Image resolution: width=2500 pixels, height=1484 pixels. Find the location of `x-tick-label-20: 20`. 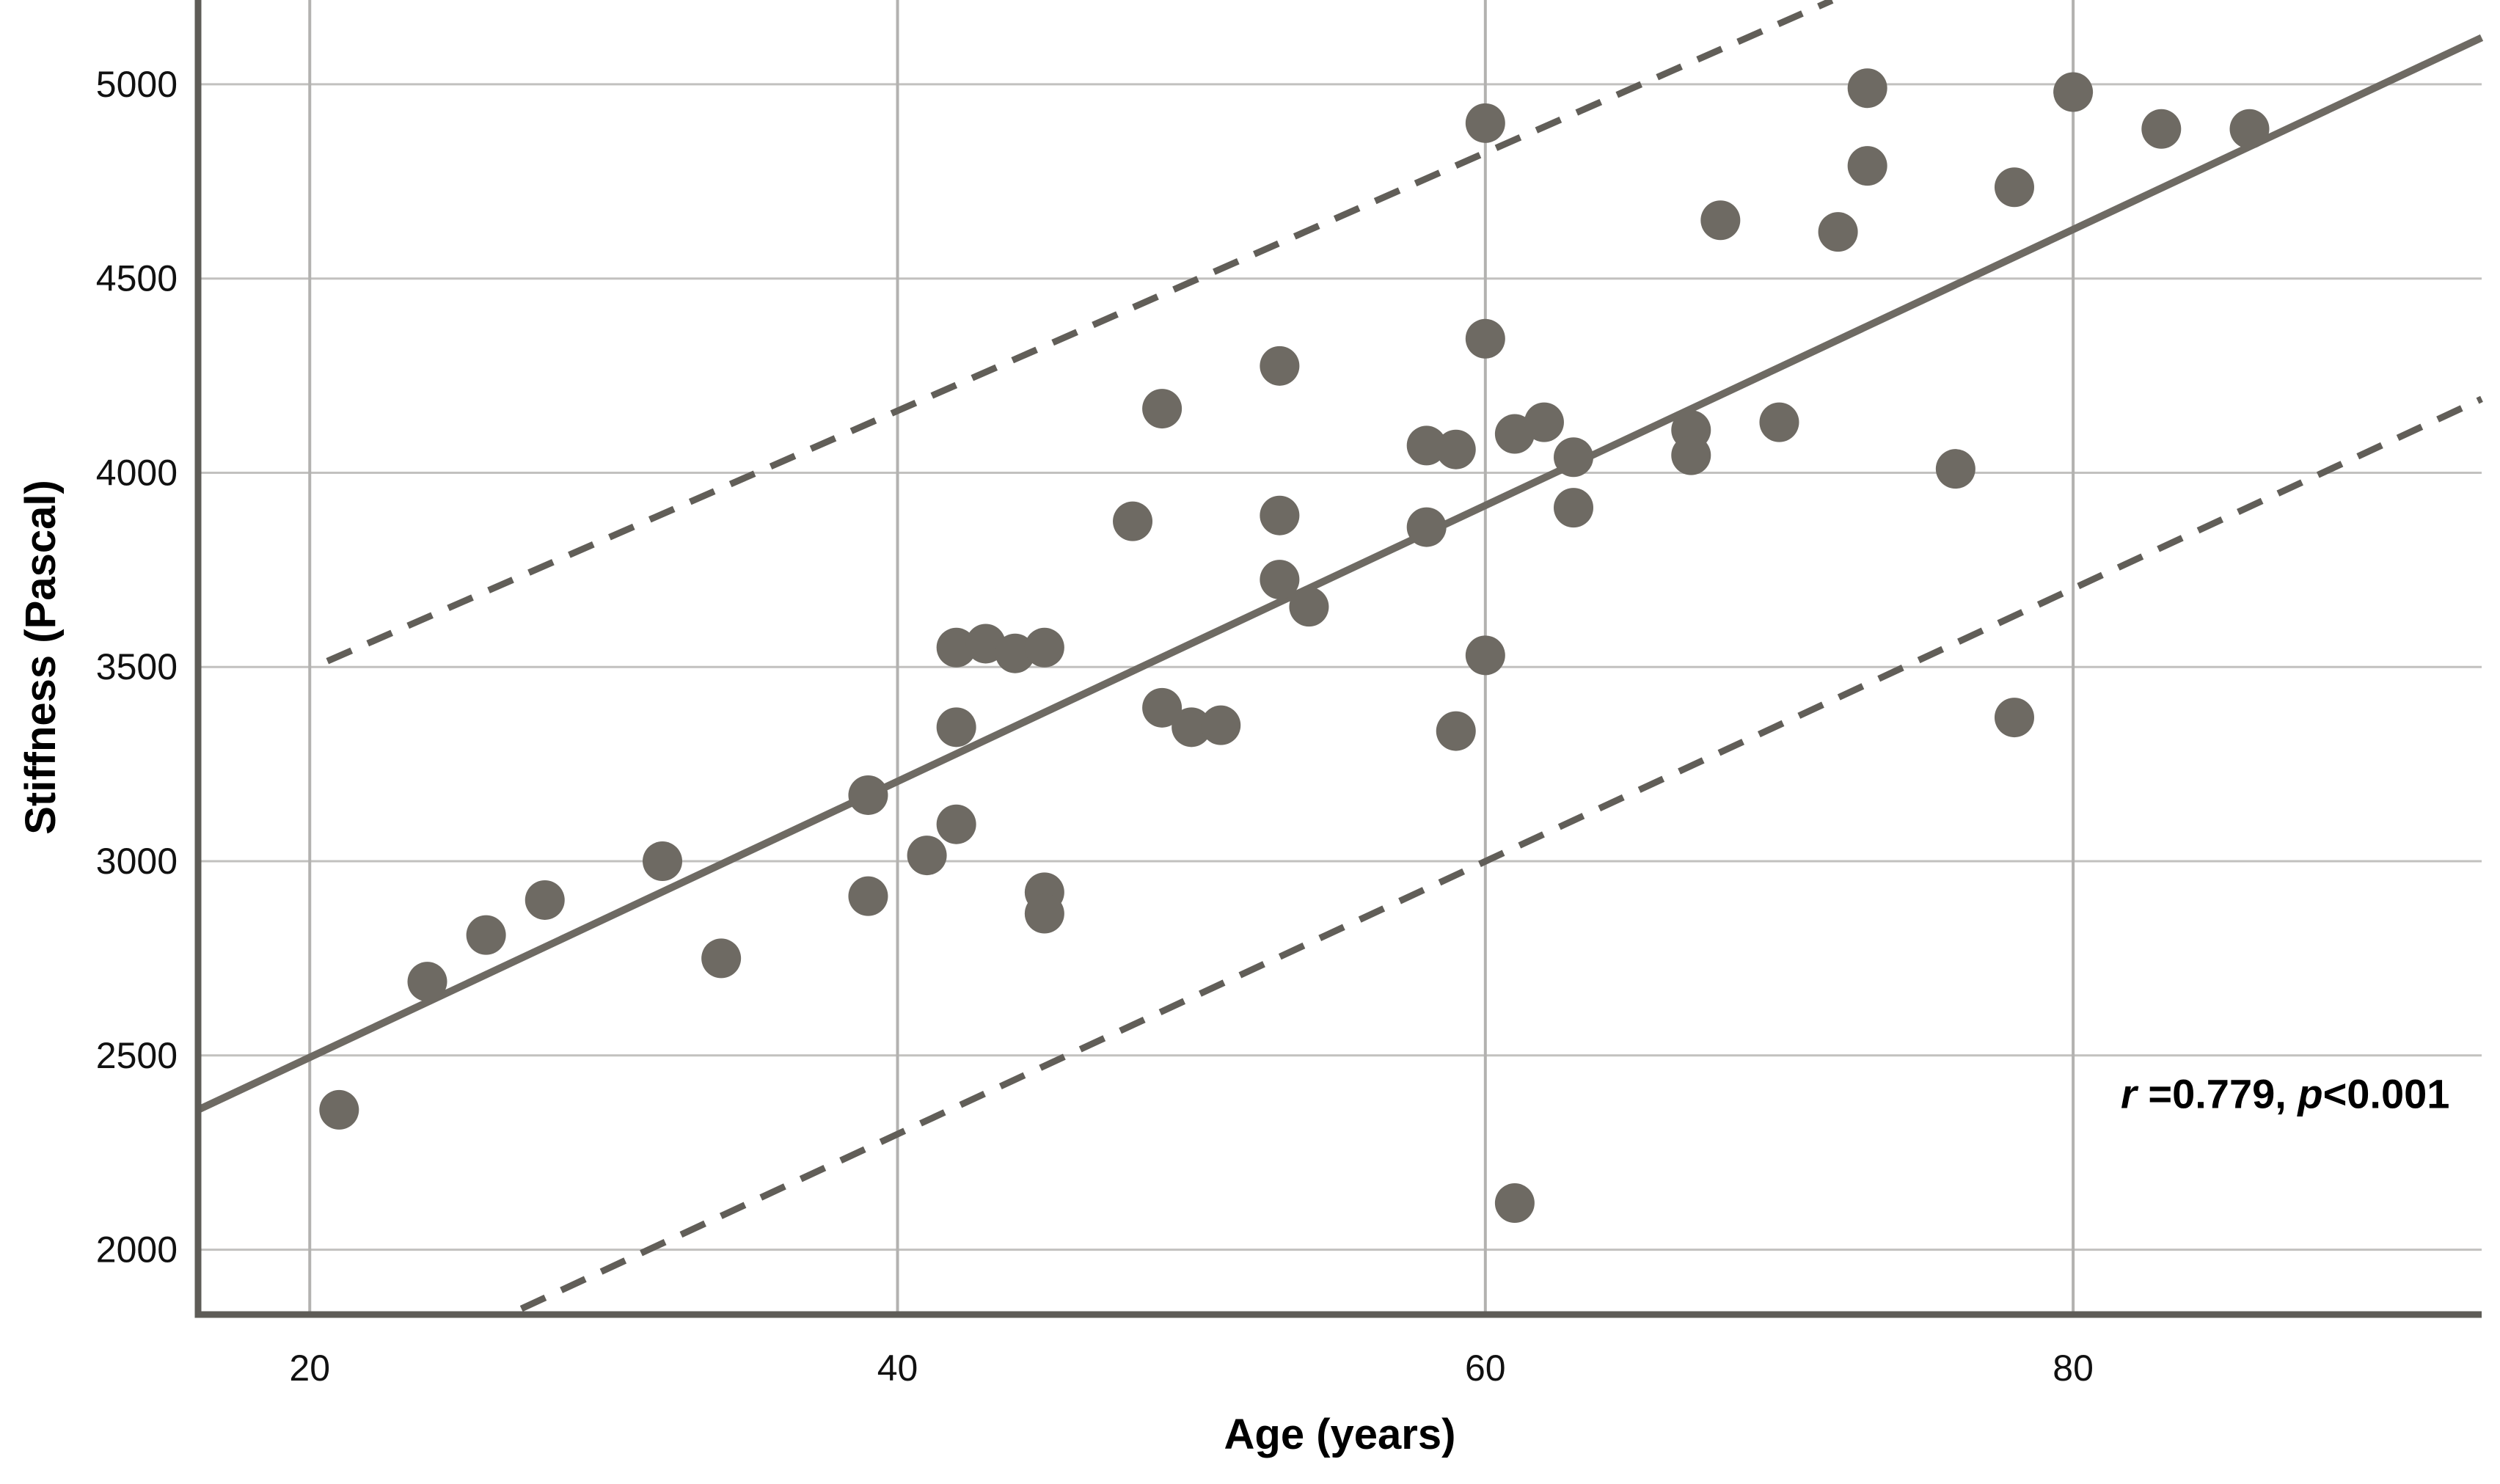

x-tick-label-20: 20 is located at coordinates (309, 1368).